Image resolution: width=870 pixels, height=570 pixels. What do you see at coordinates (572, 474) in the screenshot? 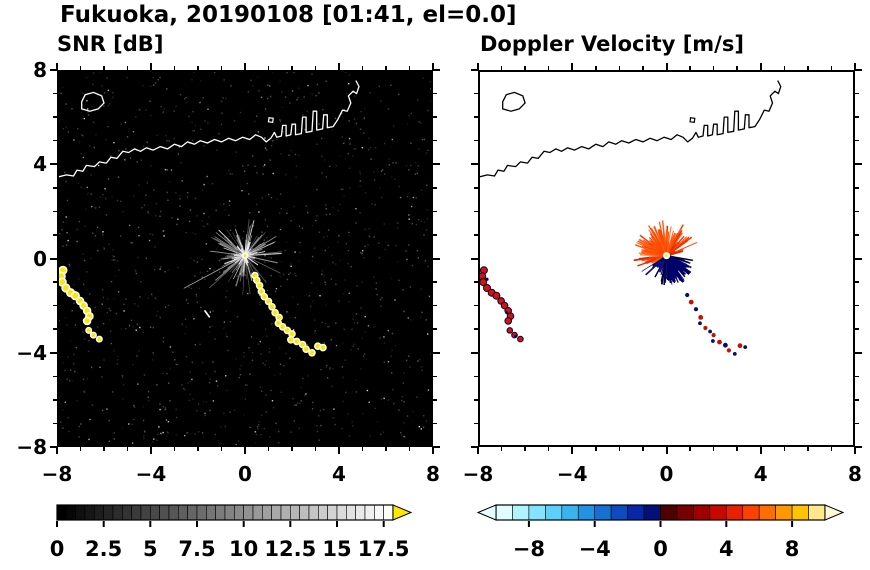
I see `x-tick-label: −4` at bounding box center [572, 474].